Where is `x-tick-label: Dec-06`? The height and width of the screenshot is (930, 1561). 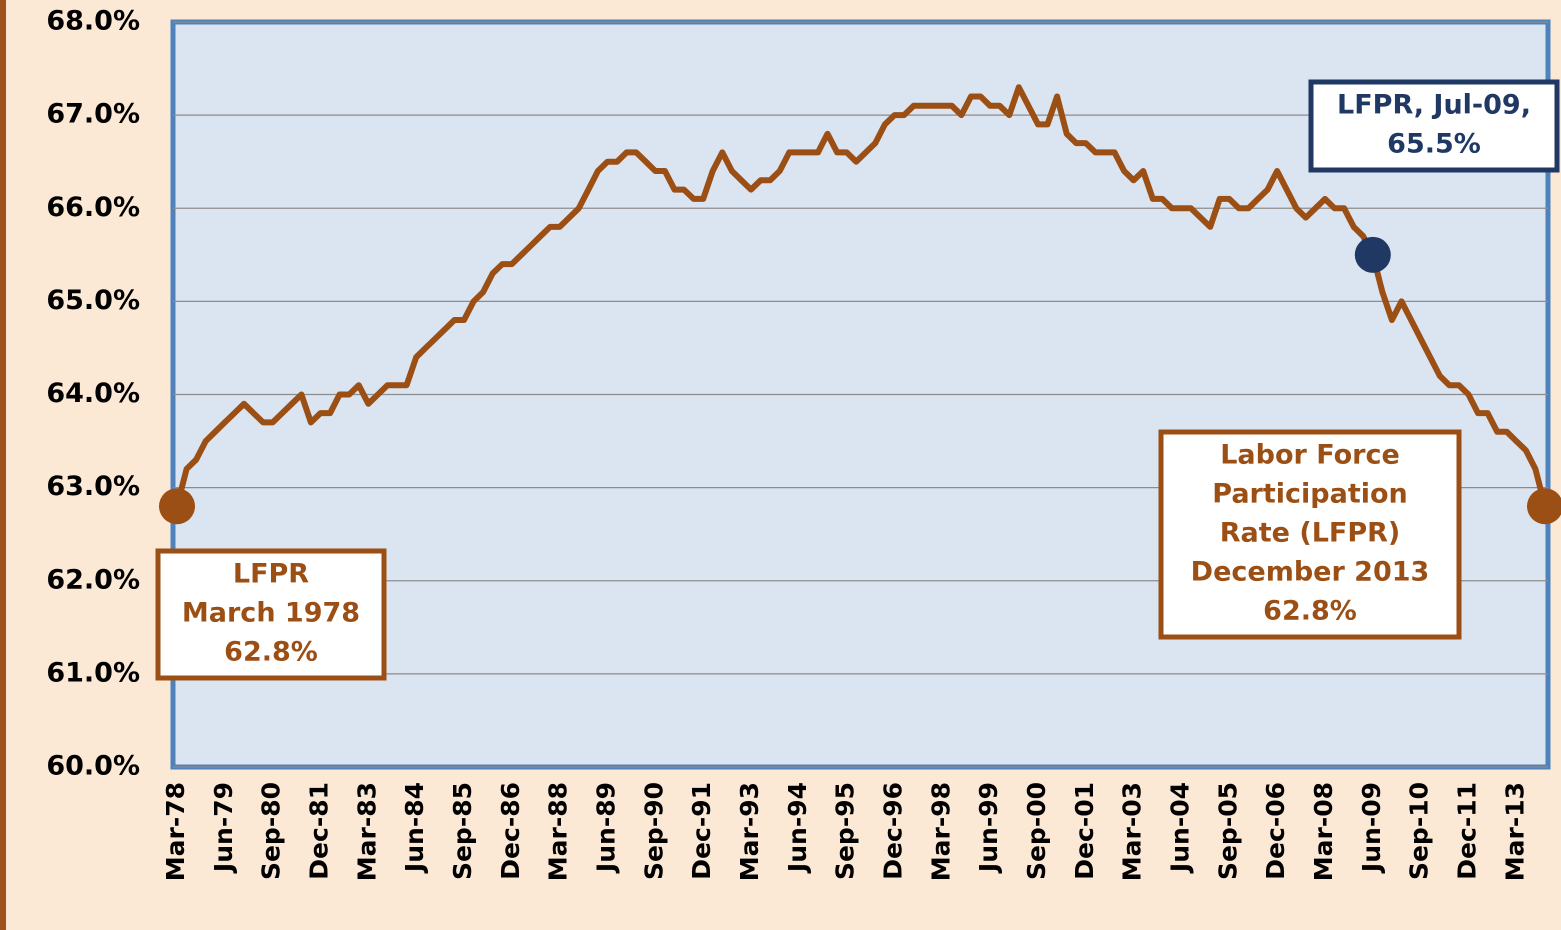
x-tick-label: Dec-06 is located at coordinates (1275, 831).